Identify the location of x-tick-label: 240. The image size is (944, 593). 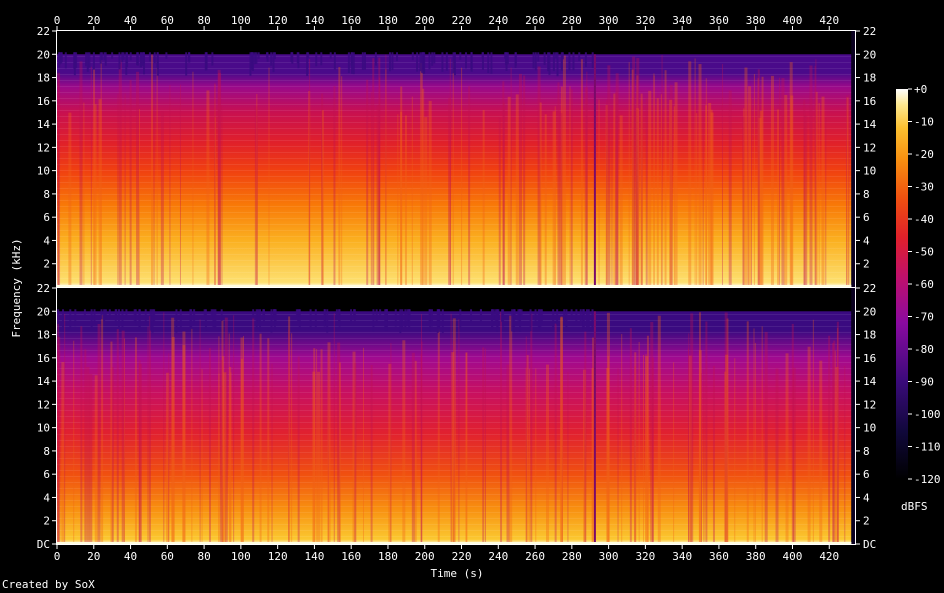
(498, 20).